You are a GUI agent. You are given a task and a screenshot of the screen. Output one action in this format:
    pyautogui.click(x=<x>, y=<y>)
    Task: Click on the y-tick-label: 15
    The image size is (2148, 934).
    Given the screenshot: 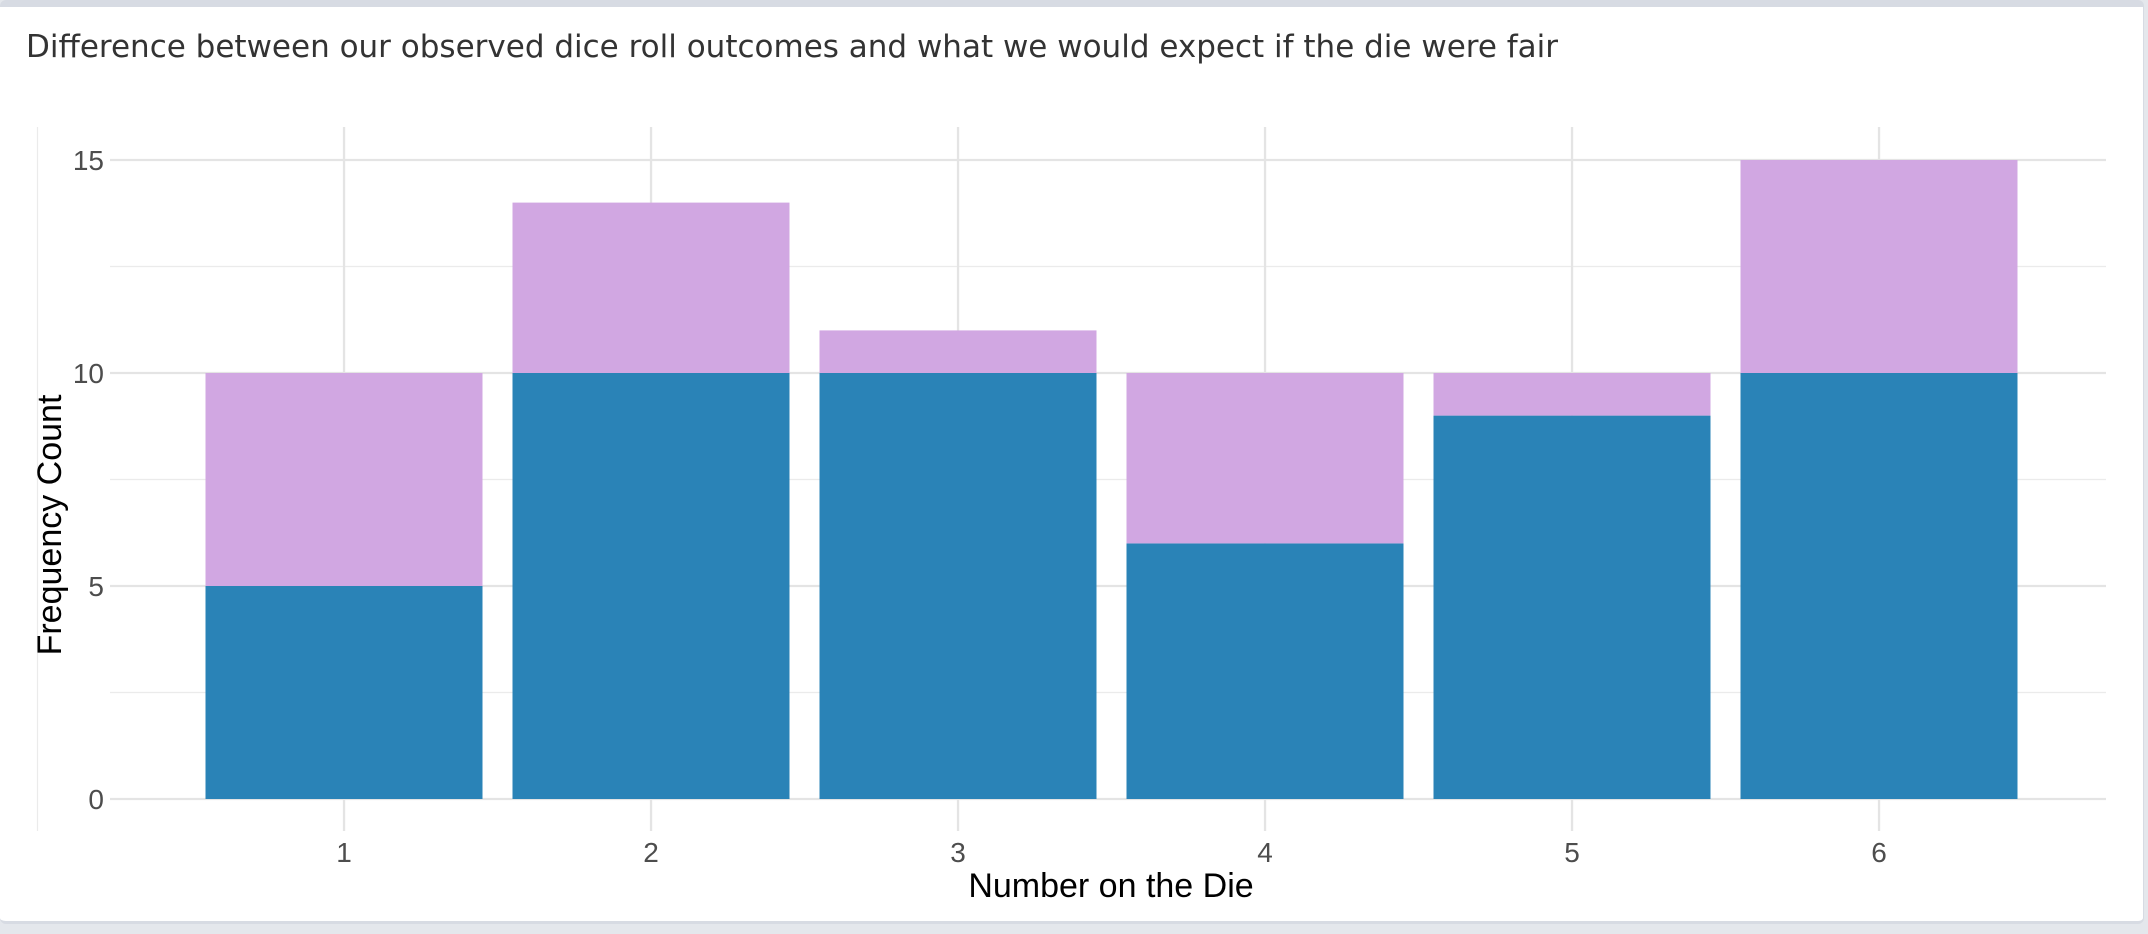 What is the action you would take?
    pyautogui.click(x=88, y=160)
    